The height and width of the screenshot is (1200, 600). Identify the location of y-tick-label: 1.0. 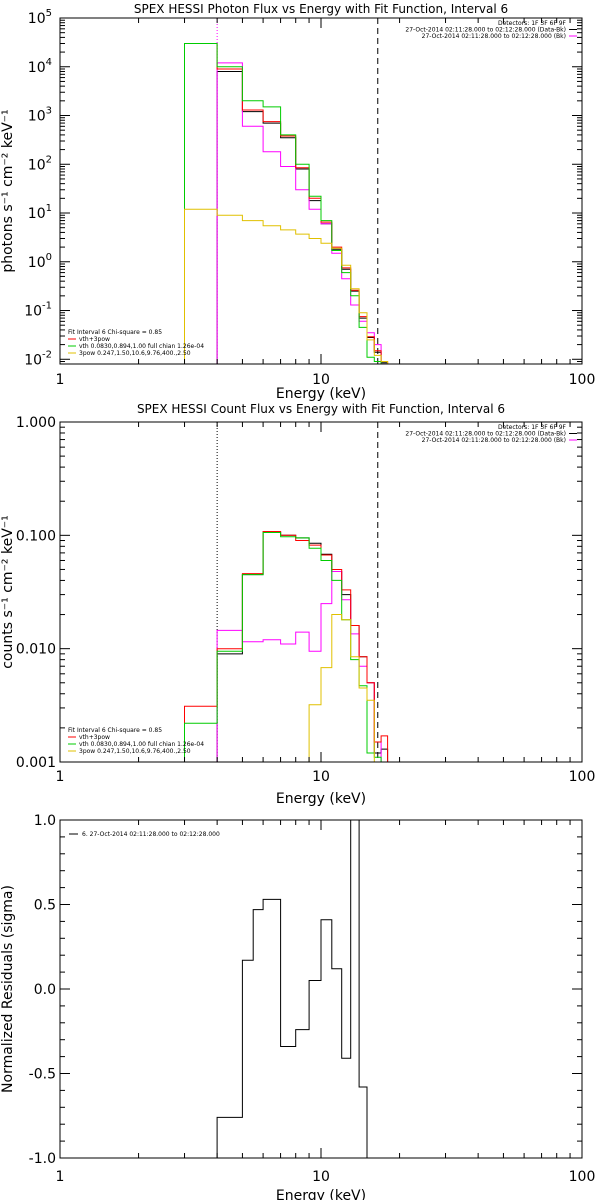
(45, 821).